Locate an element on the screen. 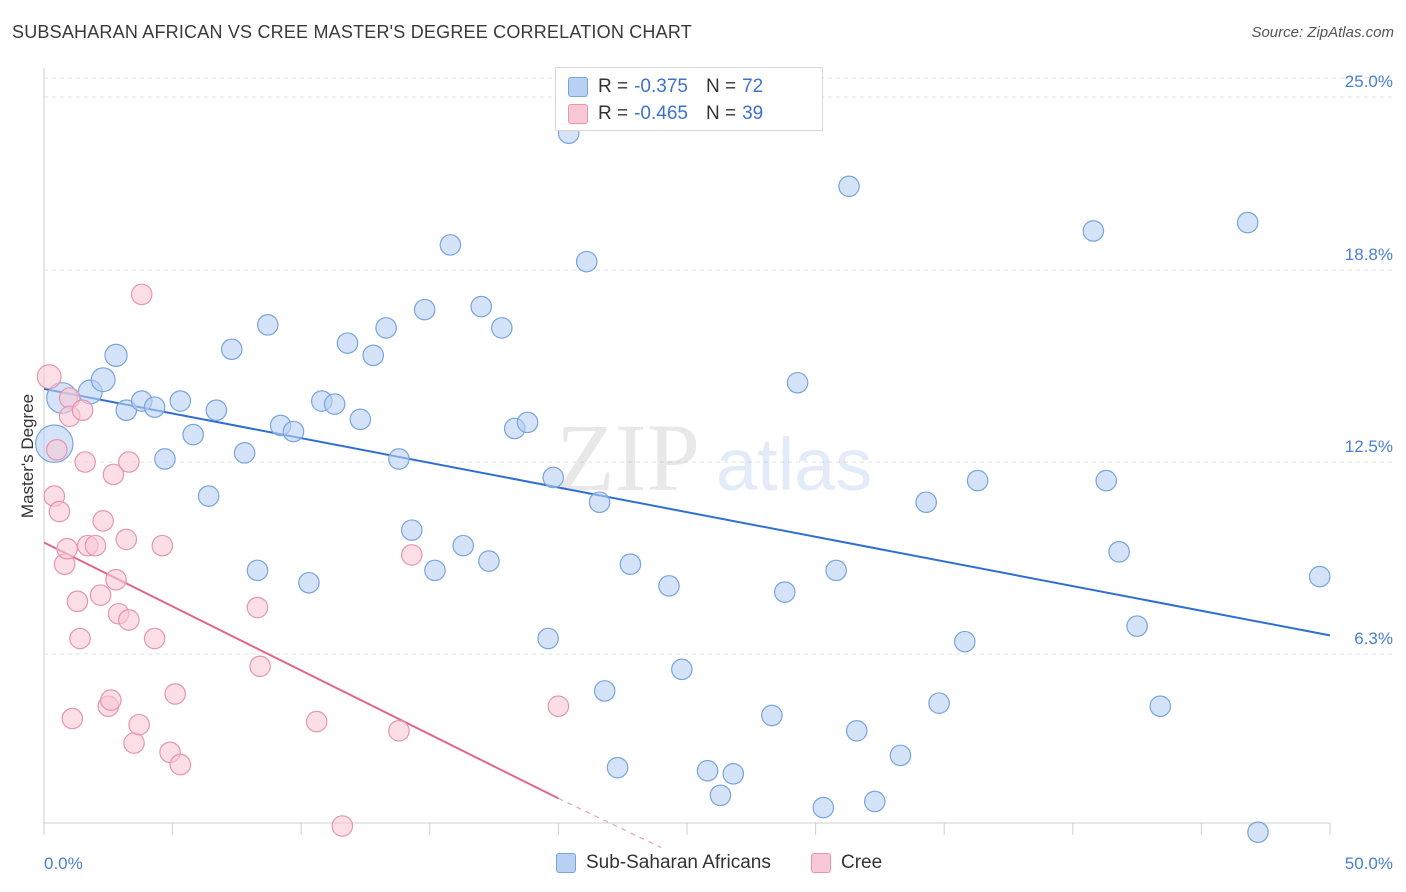  source-credit: Source: ZipAtlas.com is located at coordinates (1322, 32).